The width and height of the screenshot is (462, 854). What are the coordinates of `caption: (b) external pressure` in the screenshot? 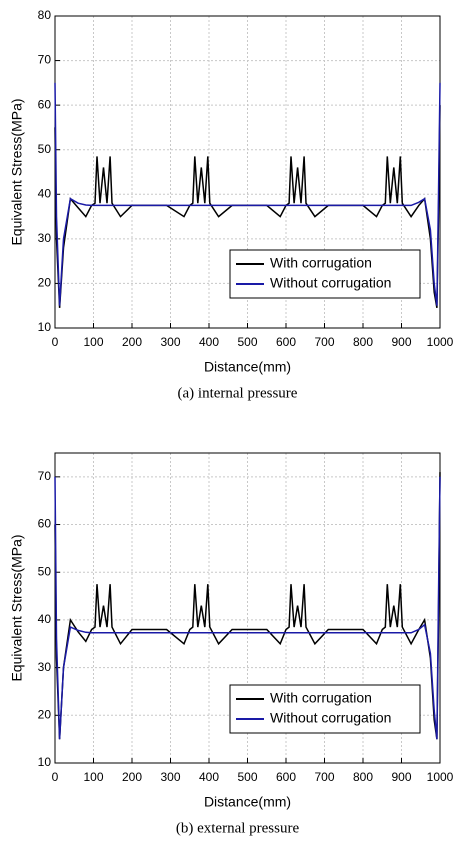 It's located at (238, 828).